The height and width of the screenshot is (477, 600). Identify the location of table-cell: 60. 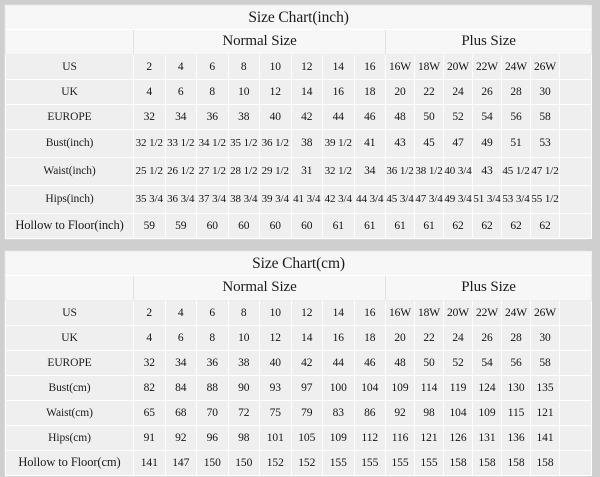
(212, 226).